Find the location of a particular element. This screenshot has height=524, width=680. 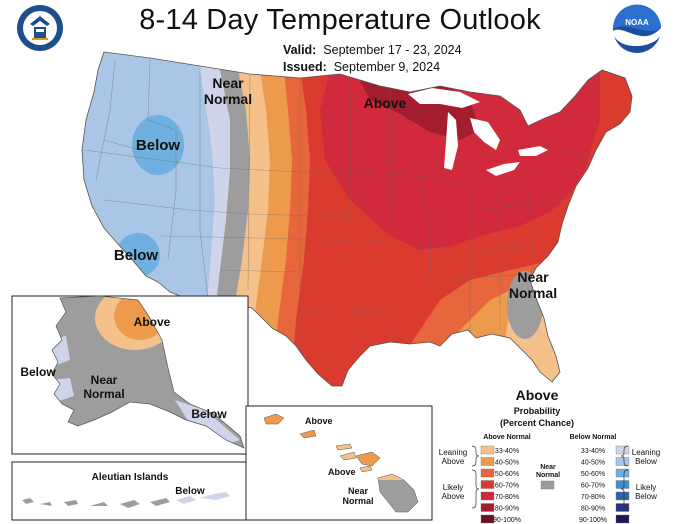

legend-below-label-6: 90-100% is located at coordinates (593, 520).